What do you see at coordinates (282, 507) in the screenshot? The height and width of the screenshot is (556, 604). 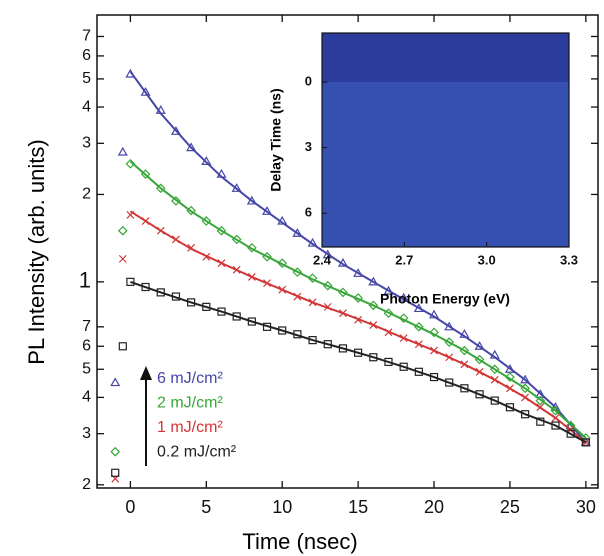 I see `x-tick-label: 10` at bounding box center [282, 507].